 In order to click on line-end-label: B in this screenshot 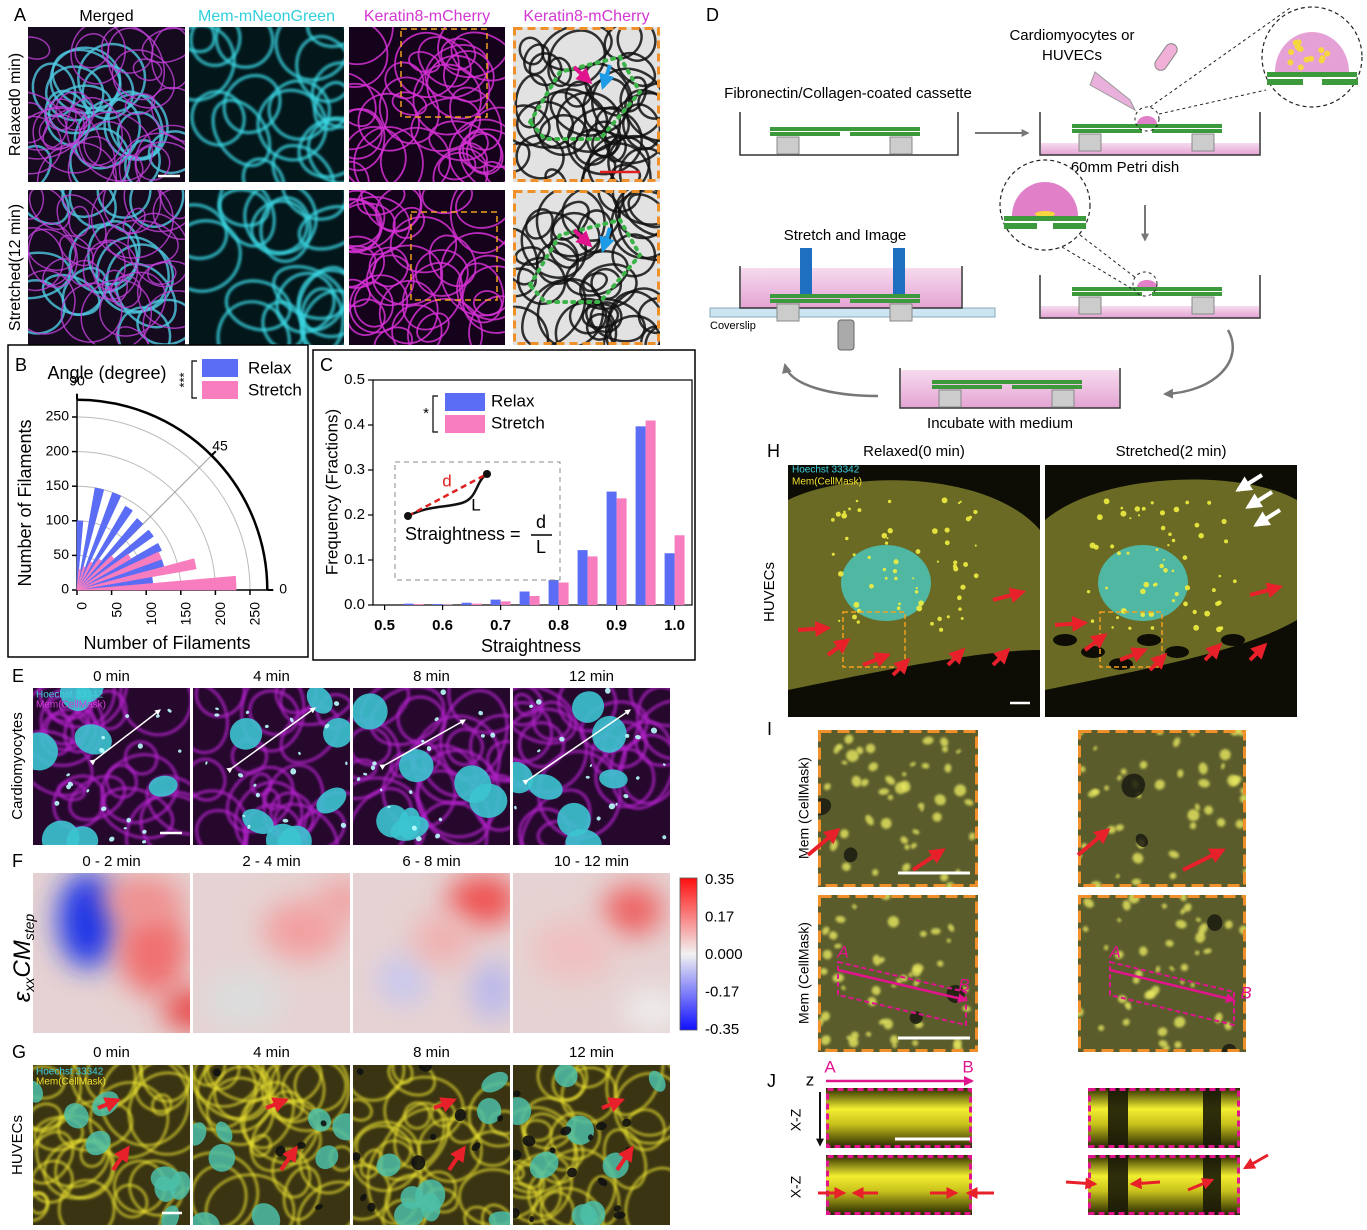, I will do `click(963, 984)`.